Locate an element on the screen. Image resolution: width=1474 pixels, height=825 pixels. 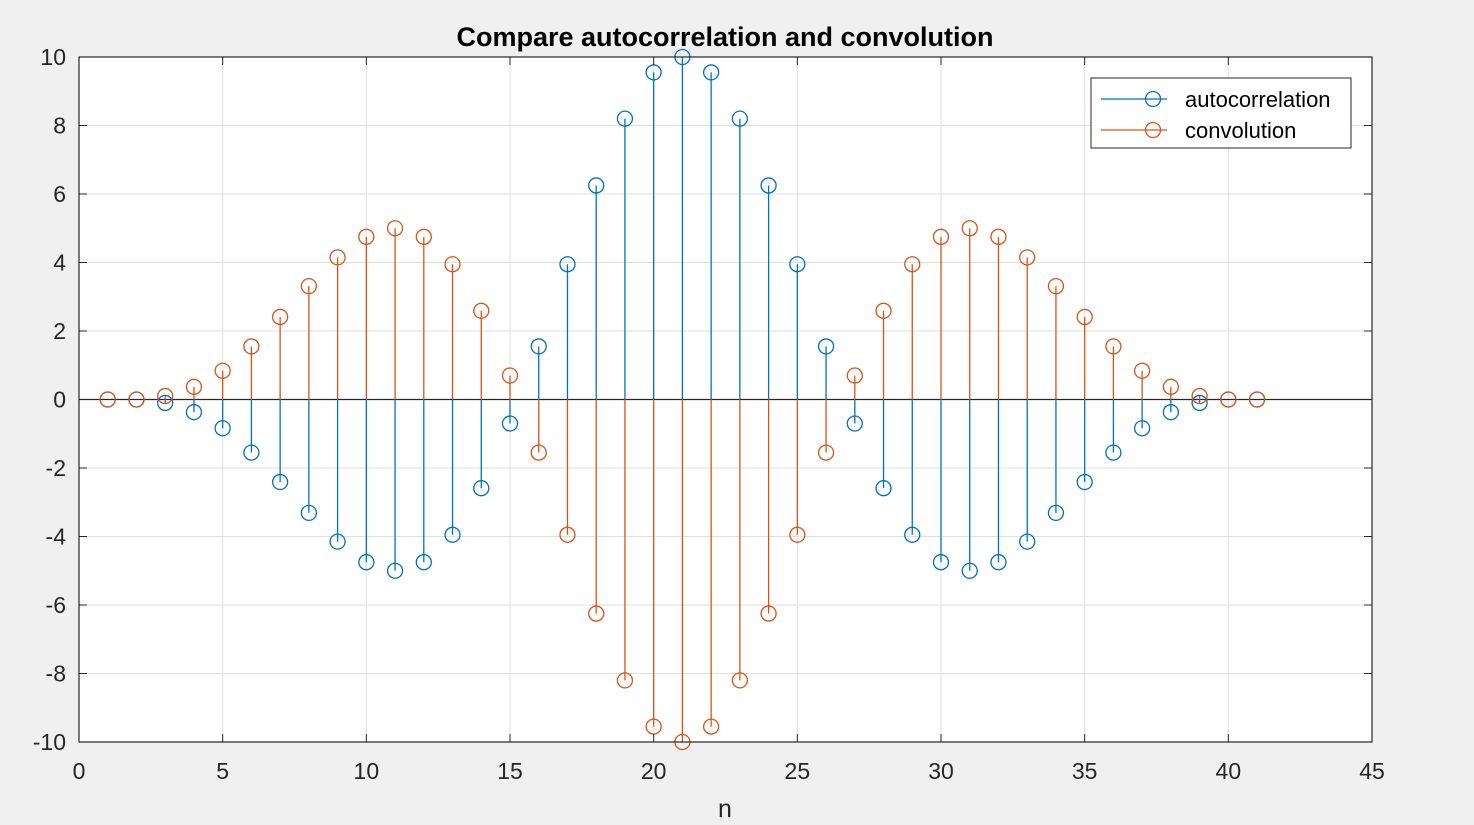
y-tick-label: -4 is located at coordinates (56, 537).